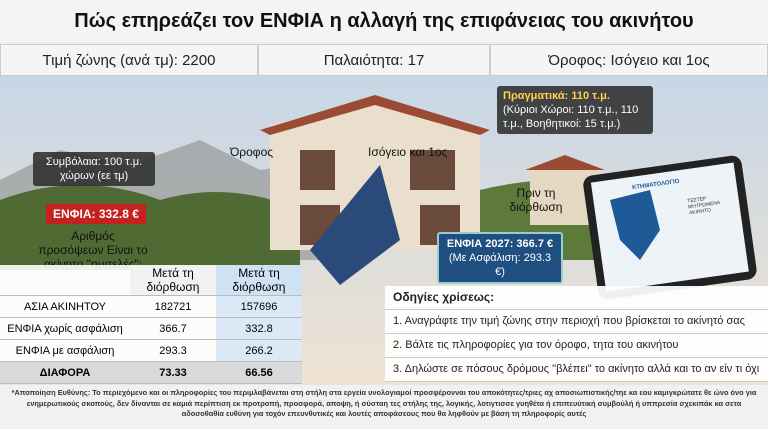 This screenshot has height=429, width=768. What do you see at coordinates (252, 152) in the screenshot?
I see `floor-label: Όροφος` at bounding box center [252, 152].